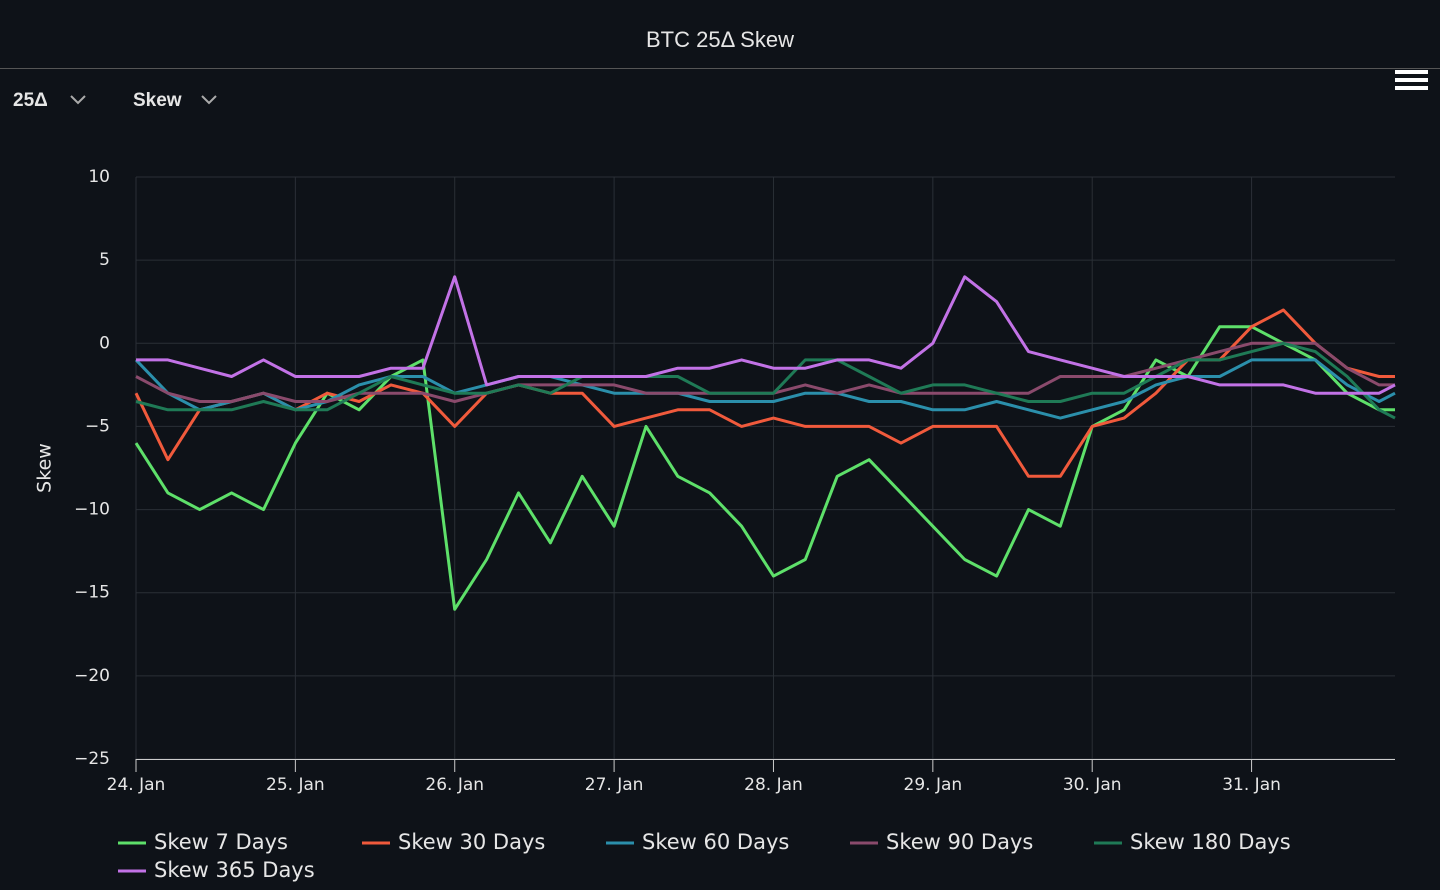  I want to click on legend-label: Skew 7 Days, so click(221, 842).